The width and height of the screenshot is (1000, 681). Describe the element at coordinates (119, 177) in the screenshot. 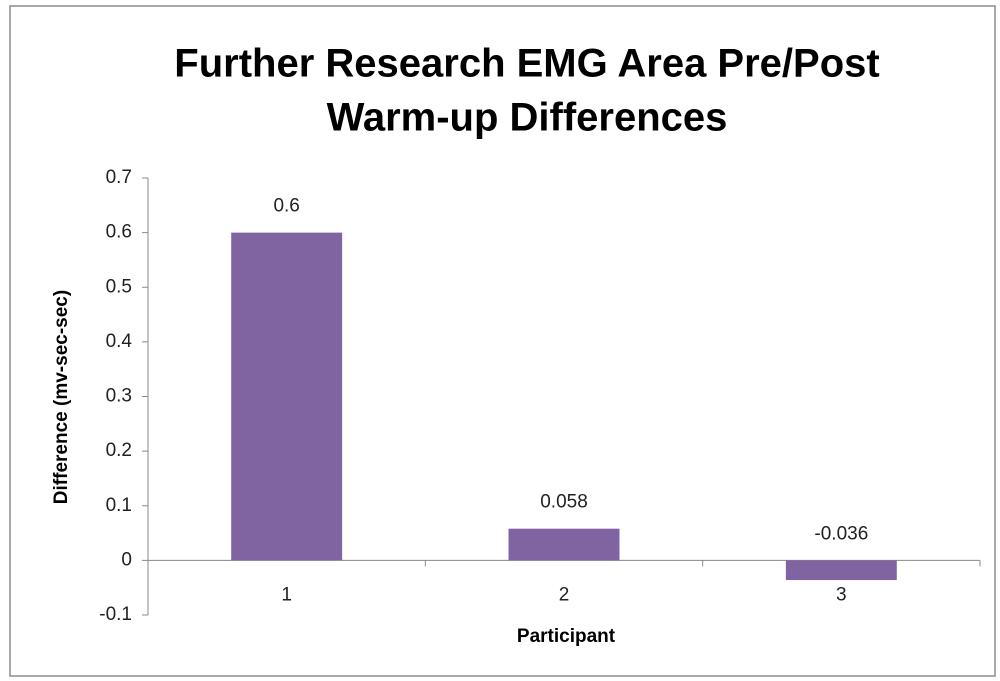

I see `y-tick-label: 0.7` at that location.